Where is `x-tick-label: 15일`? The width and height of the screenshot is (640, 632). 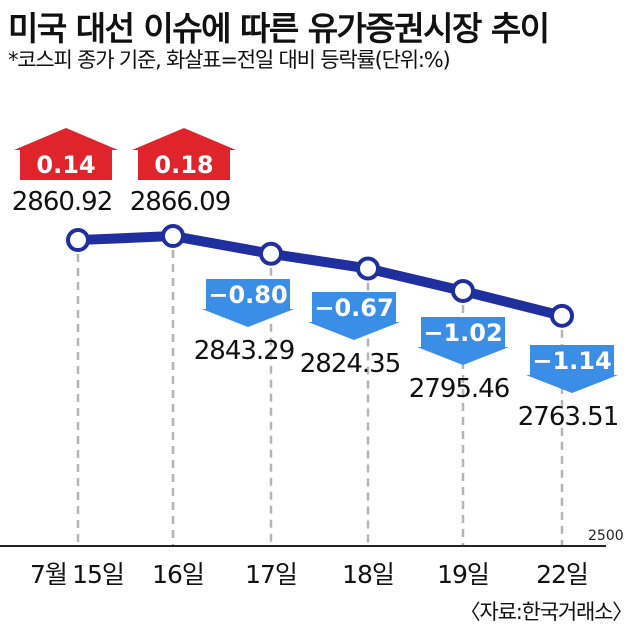 x-tick-label: 15일 is located at coordinates (98, 574).